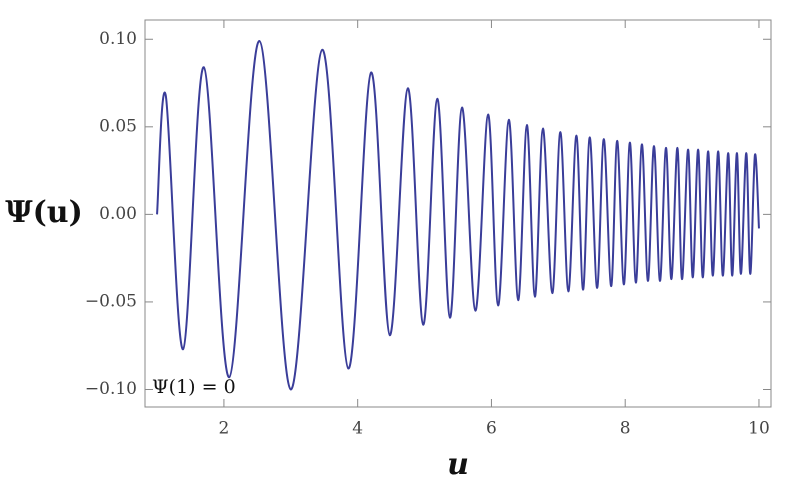  What do you see at coordinates (491, 429) in the screenshot?
I see `x-tick-label: 6` at bounding box center [491, 429].